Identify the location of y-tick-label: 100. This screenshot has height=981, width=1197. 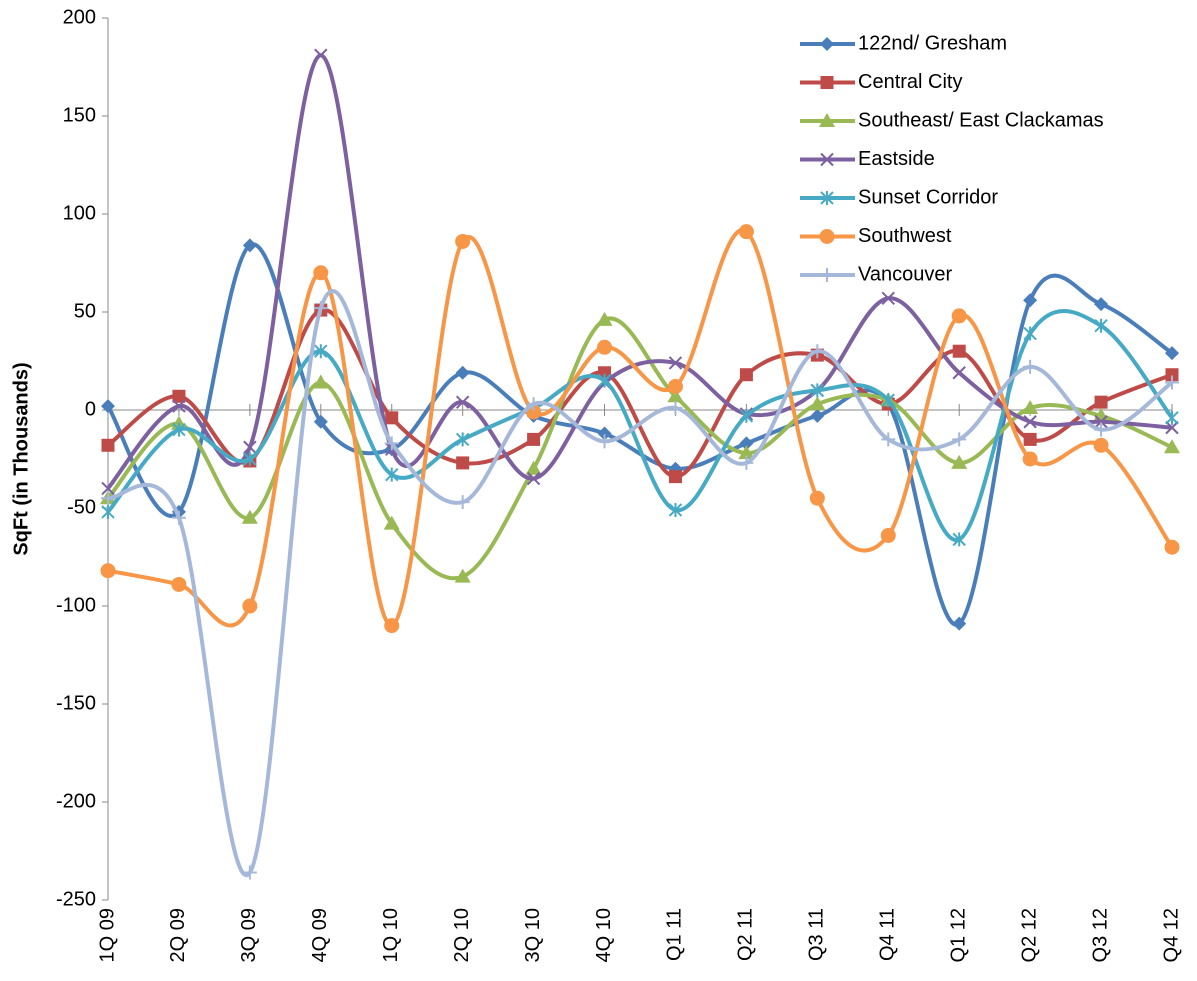
(79, 213).